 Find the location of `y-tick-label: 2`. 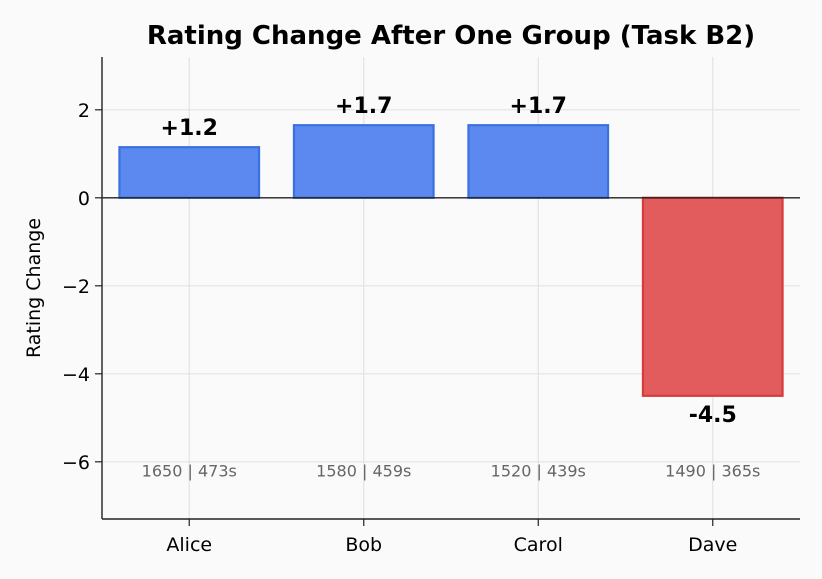

y-tick-label: 2 is located at coordinates (84, 111).